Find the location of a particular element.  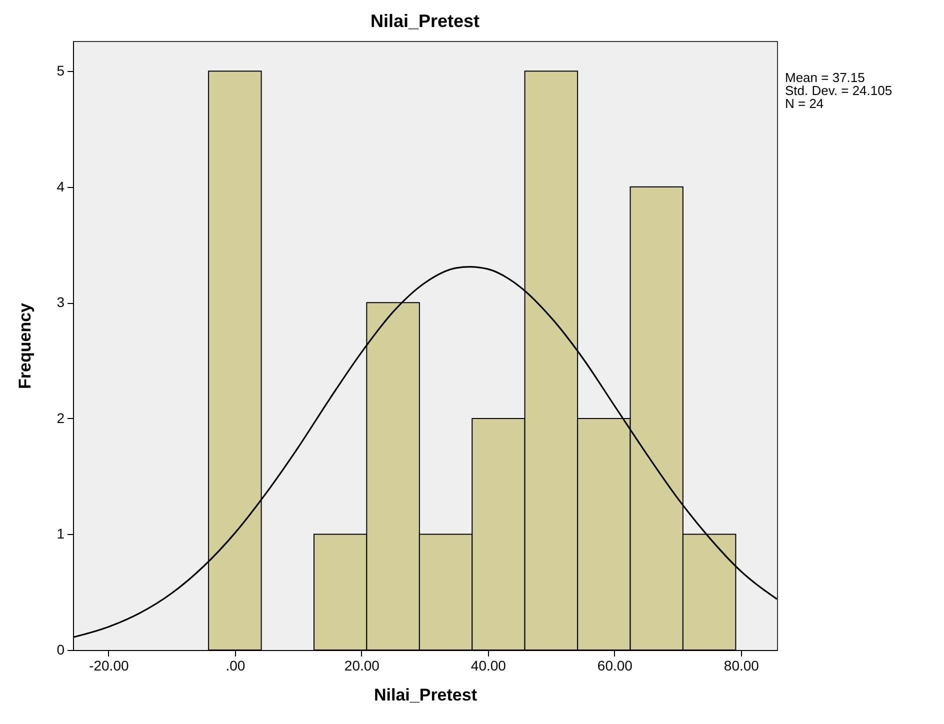

x-tick-label: 40.00 is located at coordinates (488, 666).